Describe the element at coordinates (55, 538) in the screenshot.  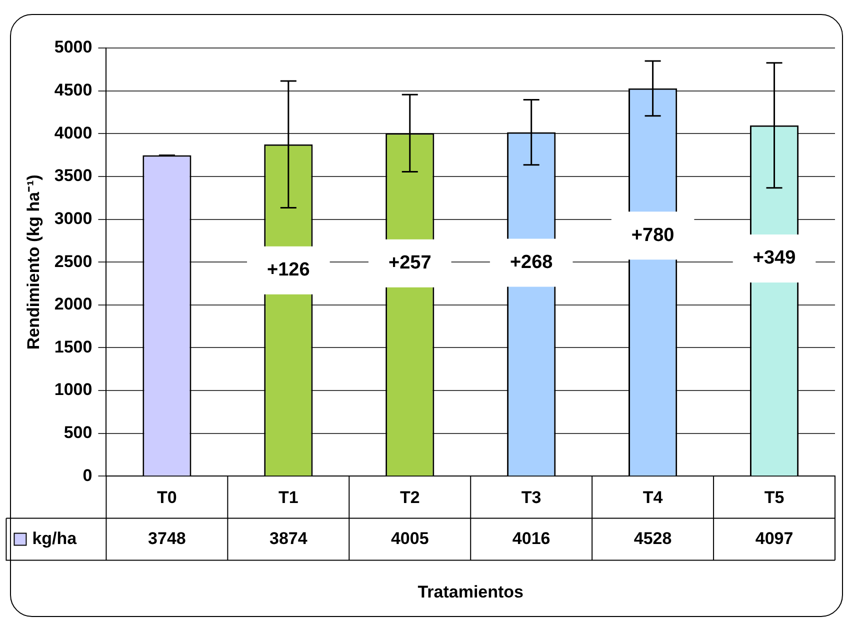
I see `legend-label: kg/ha` at that location.